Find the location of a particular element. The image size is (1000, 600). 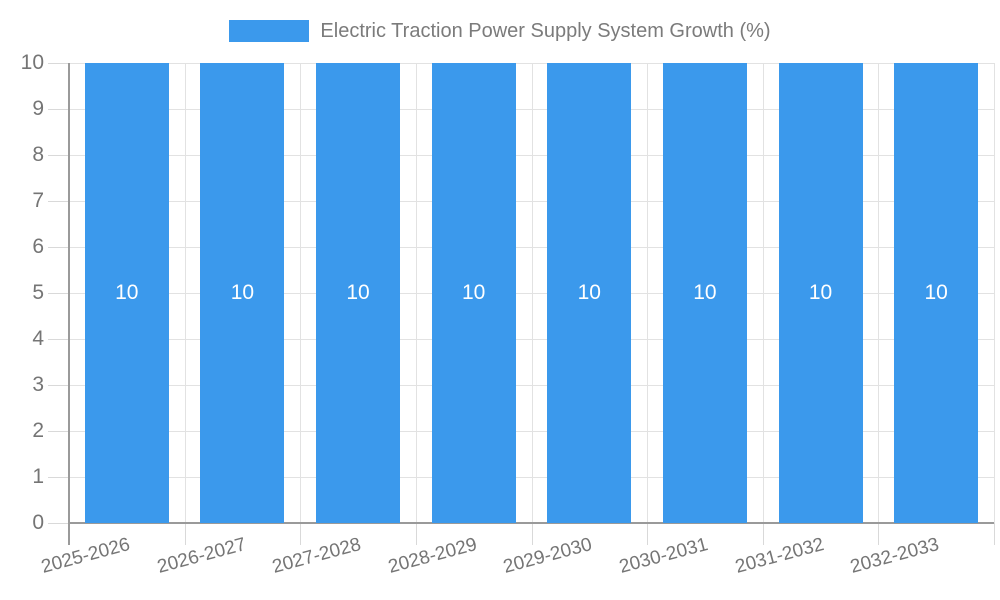

bar-2026-2027: 10 is located at coordinates (242, 293).